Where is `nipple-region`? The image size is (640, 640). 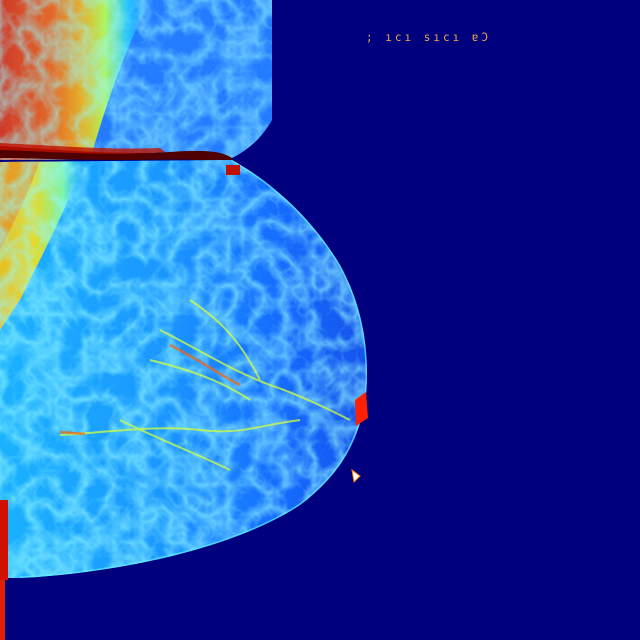 nipple-region is located at coordinates (361, 409).